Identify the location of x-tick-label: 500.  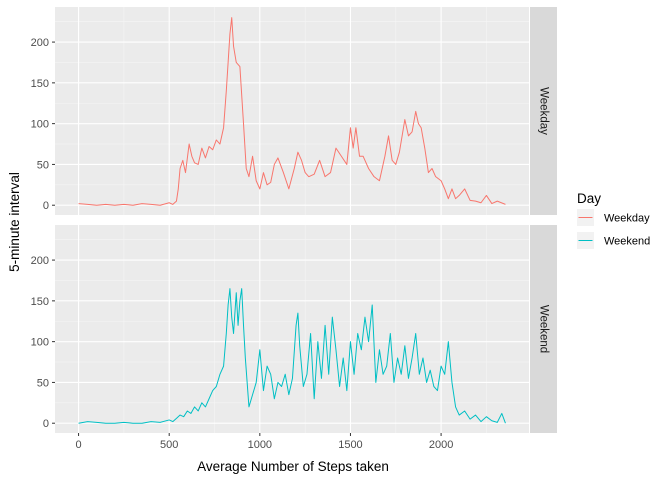
(169, 445).